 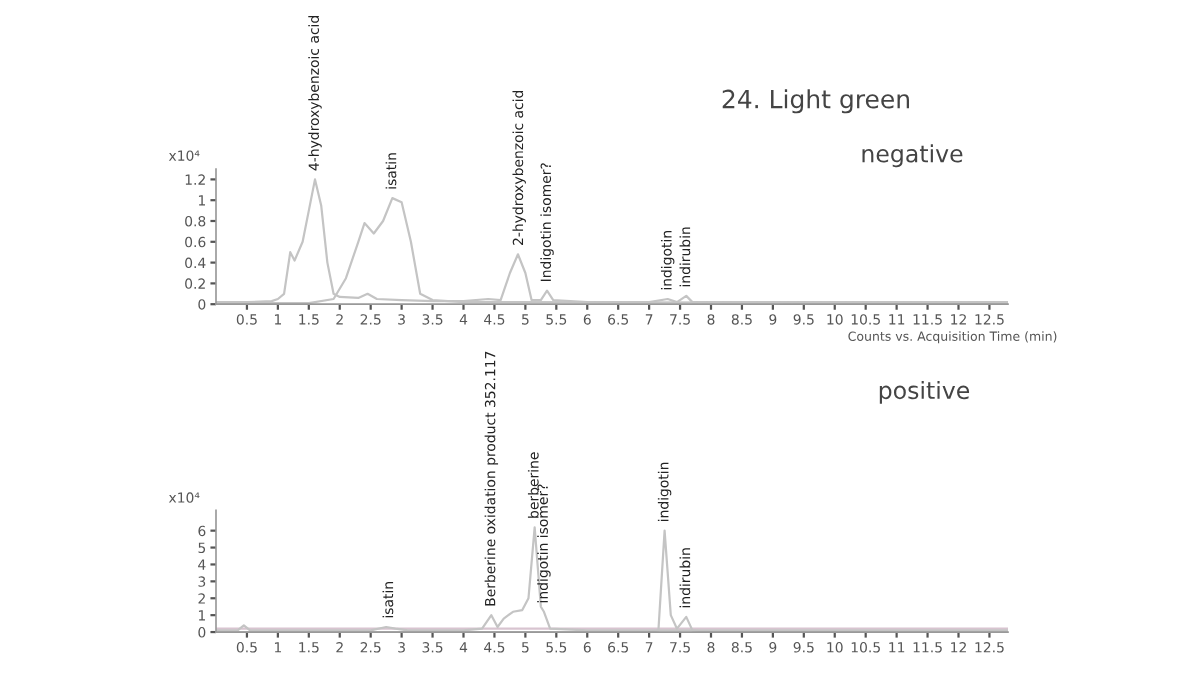 What do you see at coordinates (815, 101) in the screenshot?
I see `chart-title: 24. Light green` at bounding box center [815, 101].